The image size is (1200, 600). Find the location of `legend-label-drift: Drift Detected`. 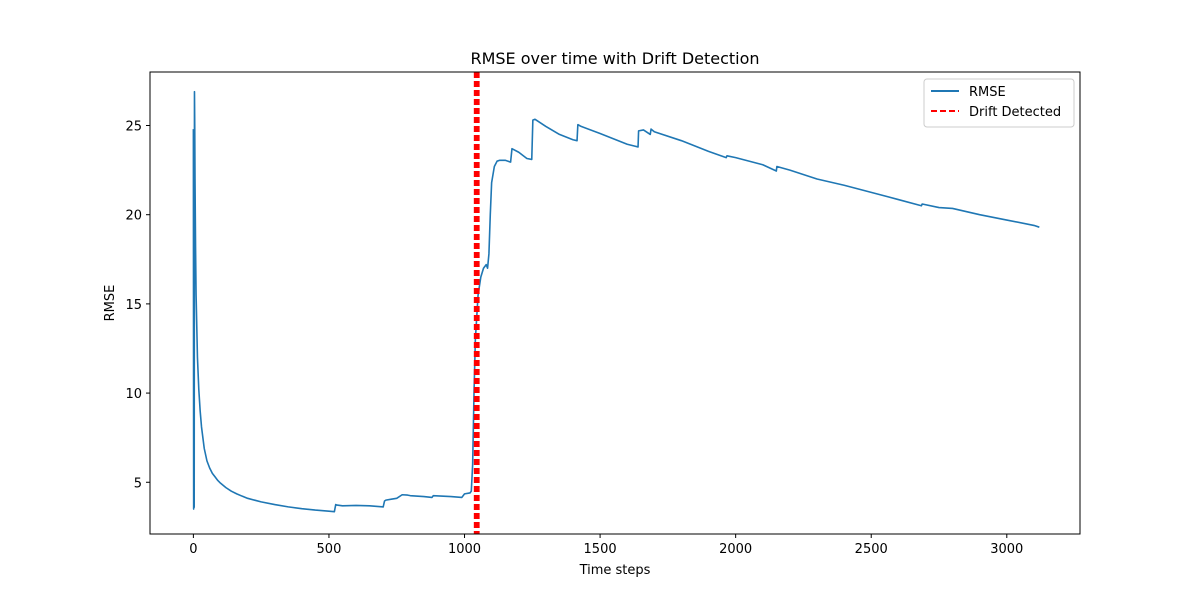

legend-label-drift: Drift Detected is located at coordinates (1015, 112).